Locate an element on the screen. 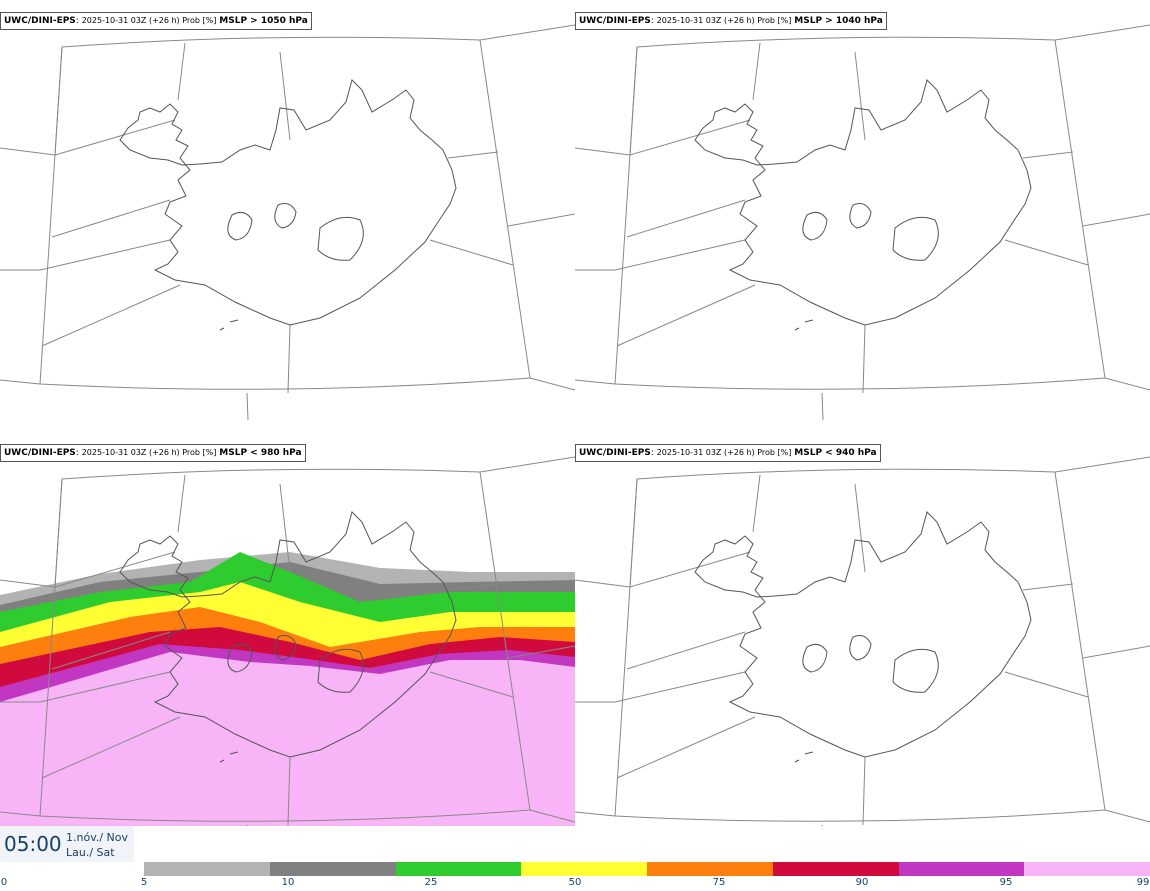 The width and height of the screenshot is (1150, 891). threshold-label: MSLP > 1050 hPa is located at coordinates (263, 21).